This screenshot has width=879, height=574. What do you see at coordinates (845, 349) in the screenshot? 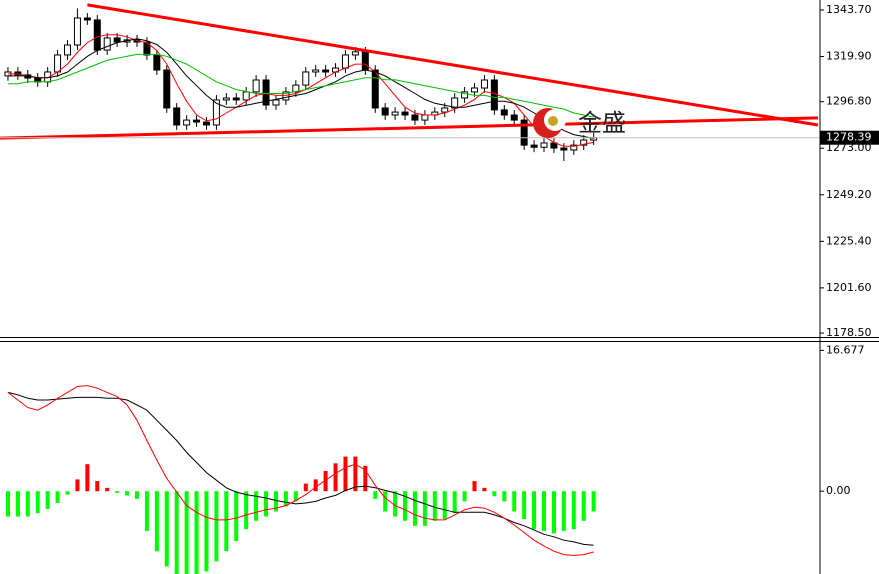
I see `y-tick-label: 16.677` at bounding box center [845, 349].